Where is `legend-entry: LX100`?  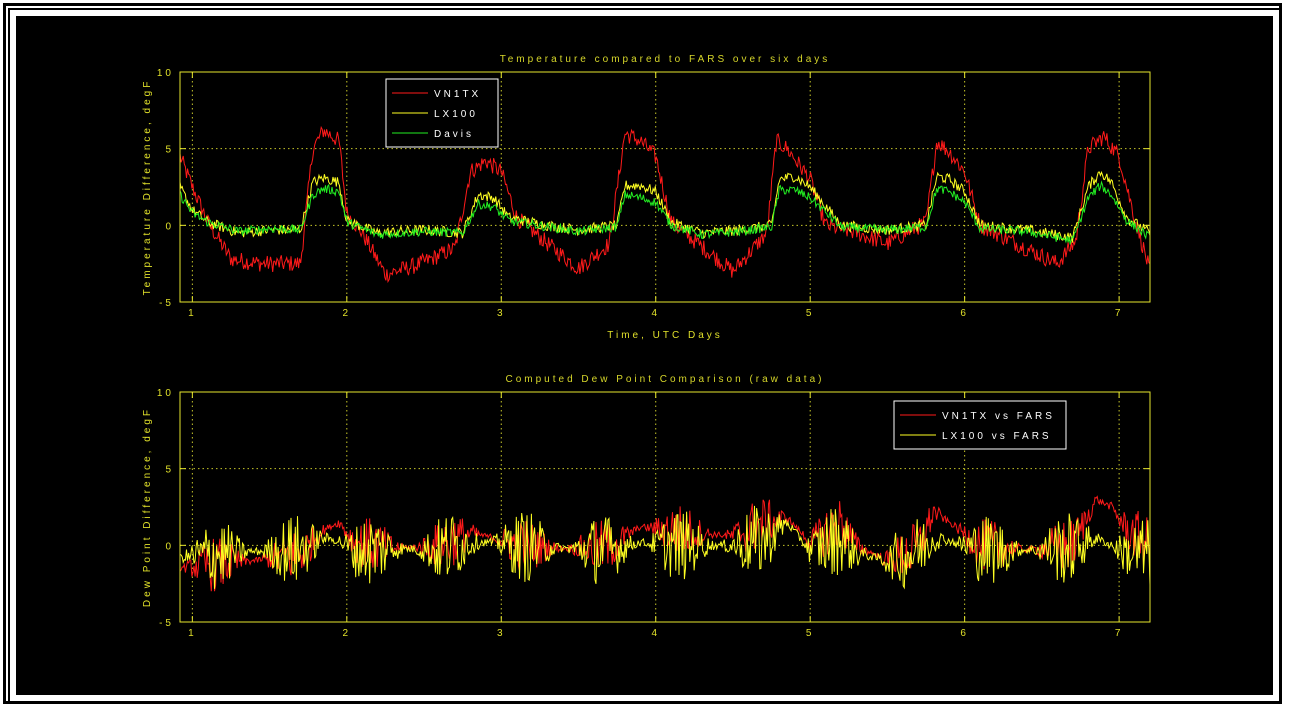
legend-entry: LX100 is located at coordinates (456, 114).